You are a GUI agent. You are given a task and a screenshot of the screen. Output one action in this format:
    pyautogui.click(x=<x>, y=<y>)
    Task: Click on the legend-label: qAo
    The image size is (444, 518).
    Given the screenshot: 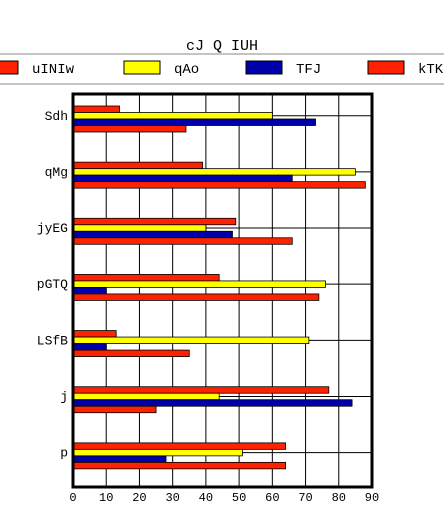 What is the action you would take?
    pyautogui.click(x=186, y=70)
    